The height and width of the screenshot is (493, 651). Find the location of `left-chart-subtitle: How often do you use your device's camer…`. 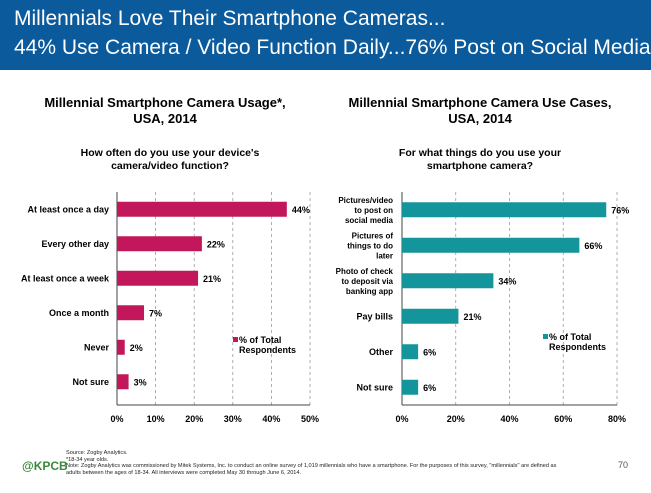

left-chart-subtitle: How often do you use your device's camer… is located at coordinates (170, 160).